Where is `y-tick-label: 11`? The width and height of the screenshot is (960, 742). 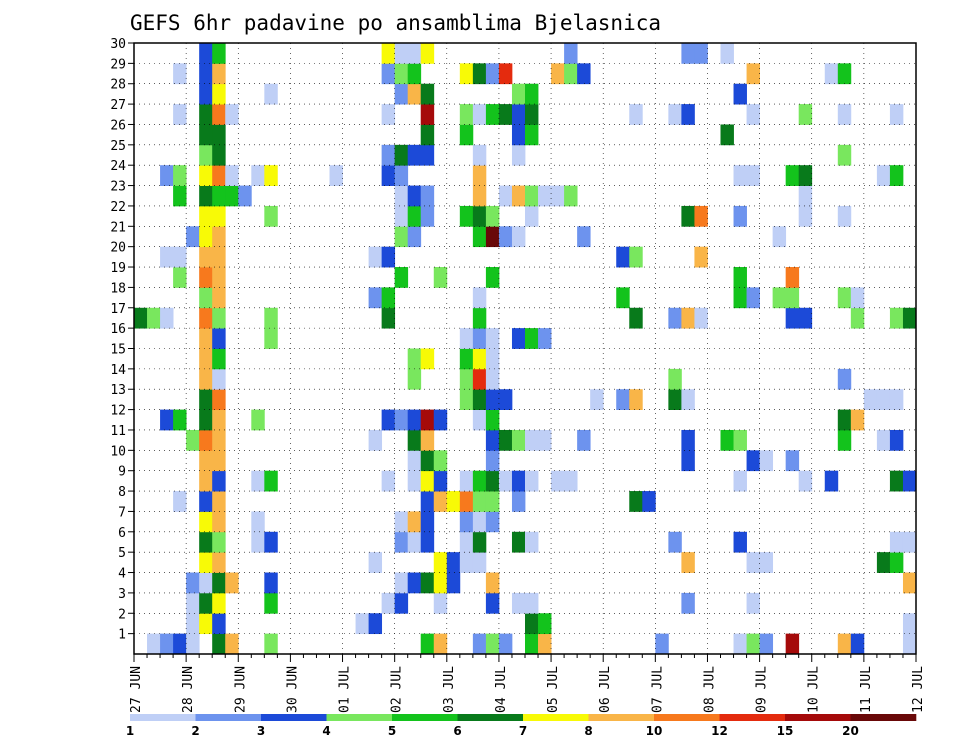
y-tick-label: 11 is located at coordinates (118, 431).